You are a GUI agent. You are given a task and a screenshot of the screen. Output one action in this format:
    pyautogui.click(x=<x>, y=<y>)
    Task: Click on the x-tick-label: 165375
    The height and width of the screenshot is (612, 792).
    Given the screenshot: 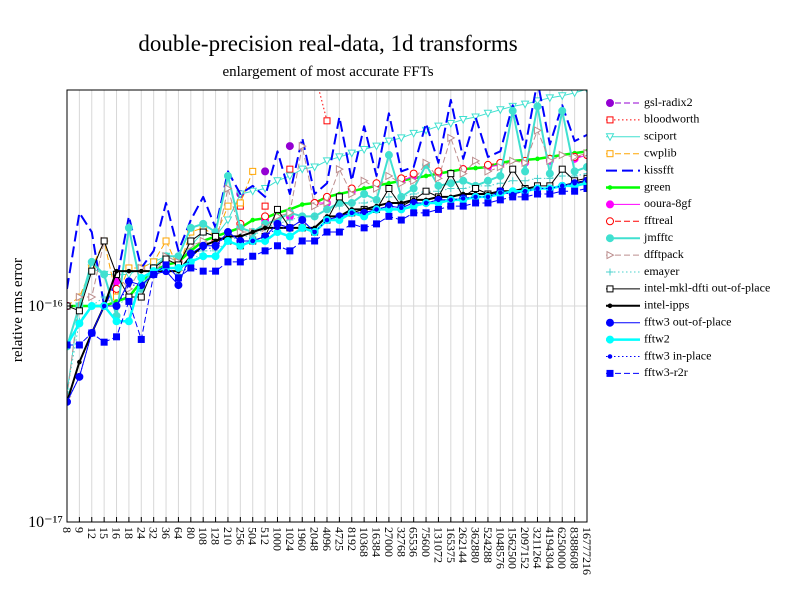 What is the action you would take?
    pyautogui.click(x=451, y=545)
    